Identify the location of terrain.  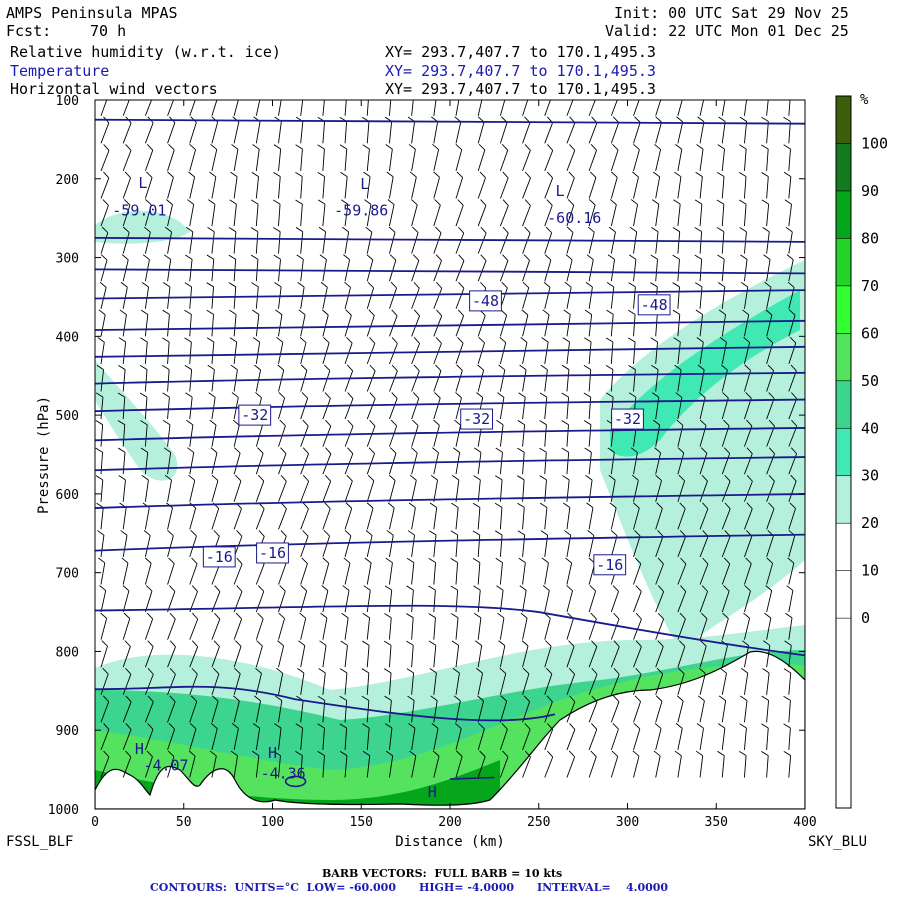
(450, 729).